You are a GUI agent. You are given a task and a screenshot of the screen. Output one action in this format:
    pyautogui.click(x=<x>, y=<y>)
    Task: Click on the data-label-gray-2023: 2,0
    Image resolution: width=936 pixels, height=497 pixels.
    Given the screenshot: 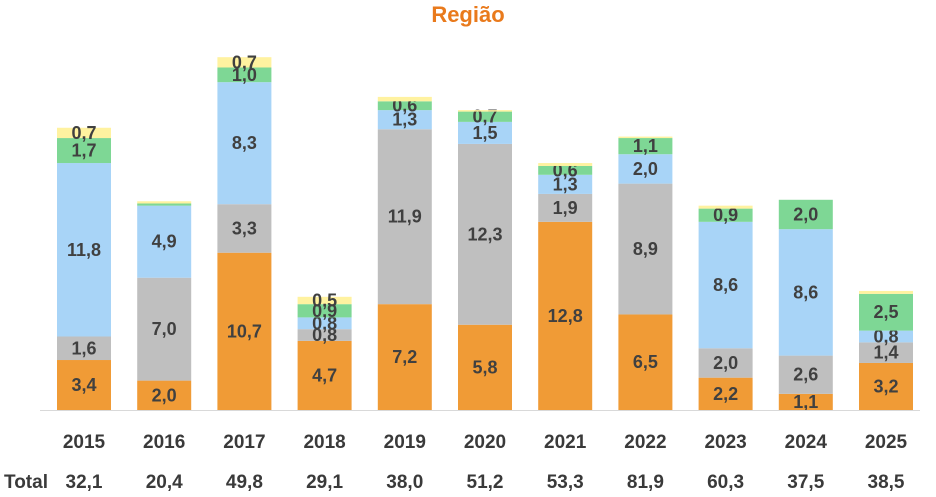 What is the action you would take?
    pyautogui.click(x=725, y=363)
    